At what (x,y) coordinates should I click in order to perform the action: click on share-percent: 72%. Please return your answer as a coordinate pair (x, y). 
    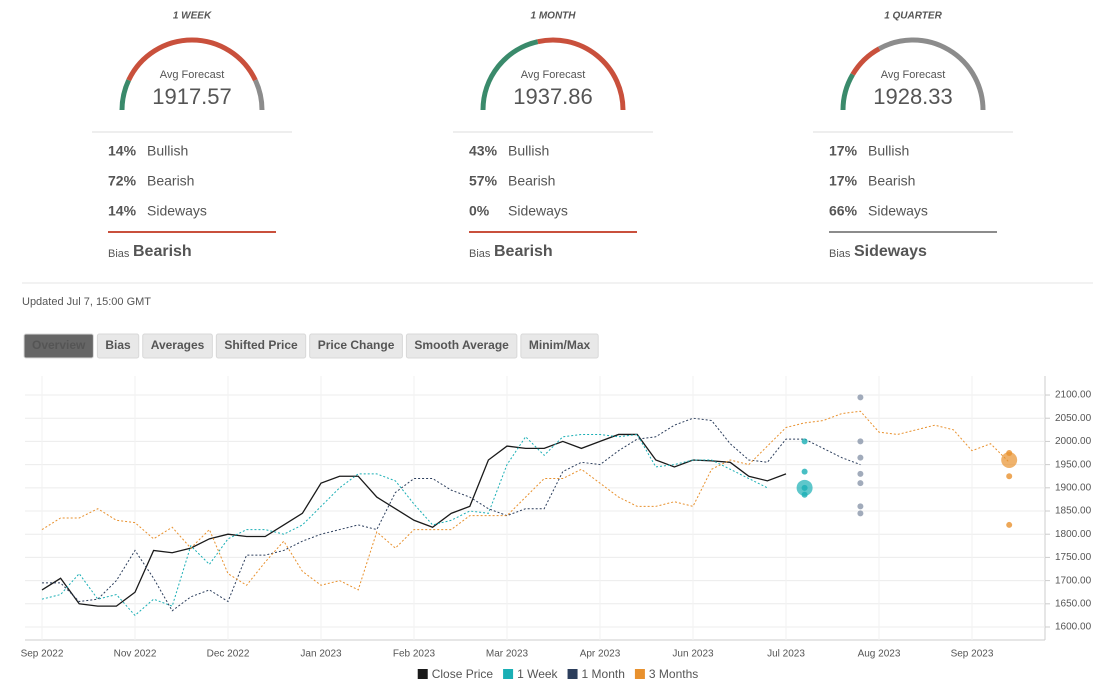
    Looking at the image, I should click on (122, 181).